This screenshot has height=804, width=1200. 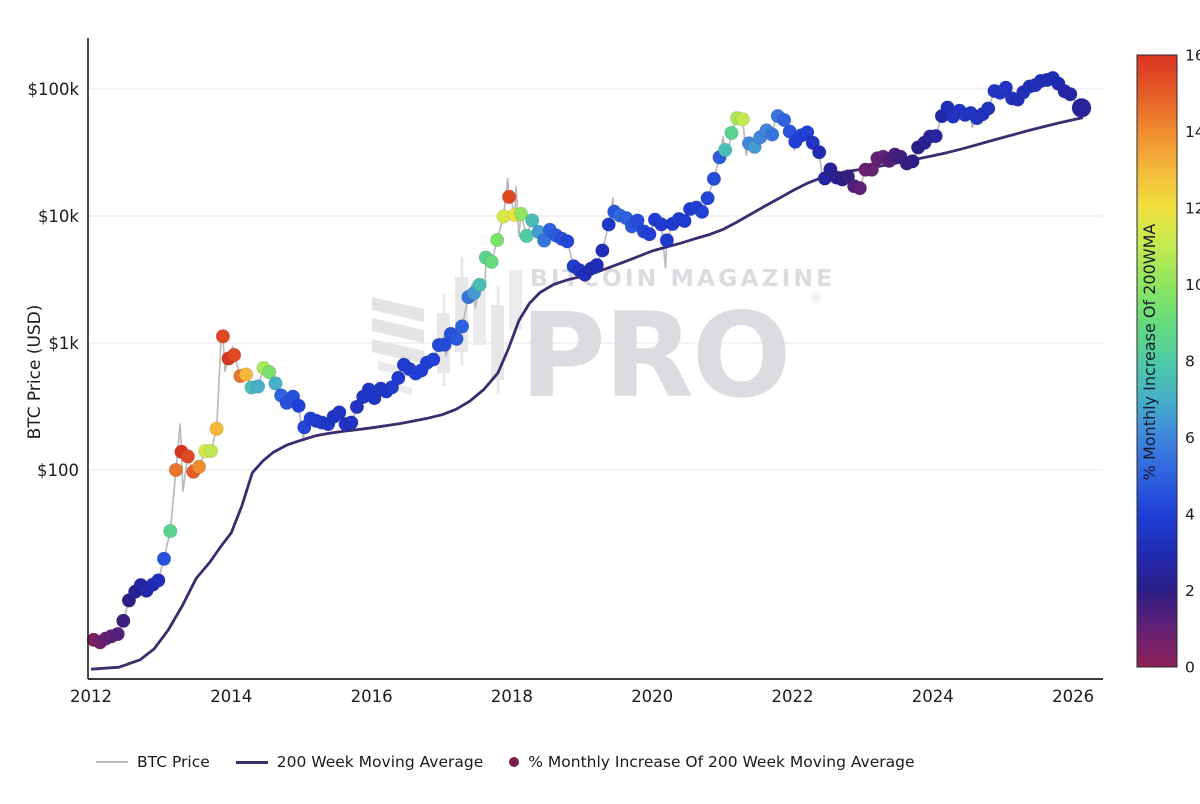 What do you see at coordinates (1190, 438) in the screenshot?
I see `colorbar-tick-label: 6` at bounding box center [1190, 438].